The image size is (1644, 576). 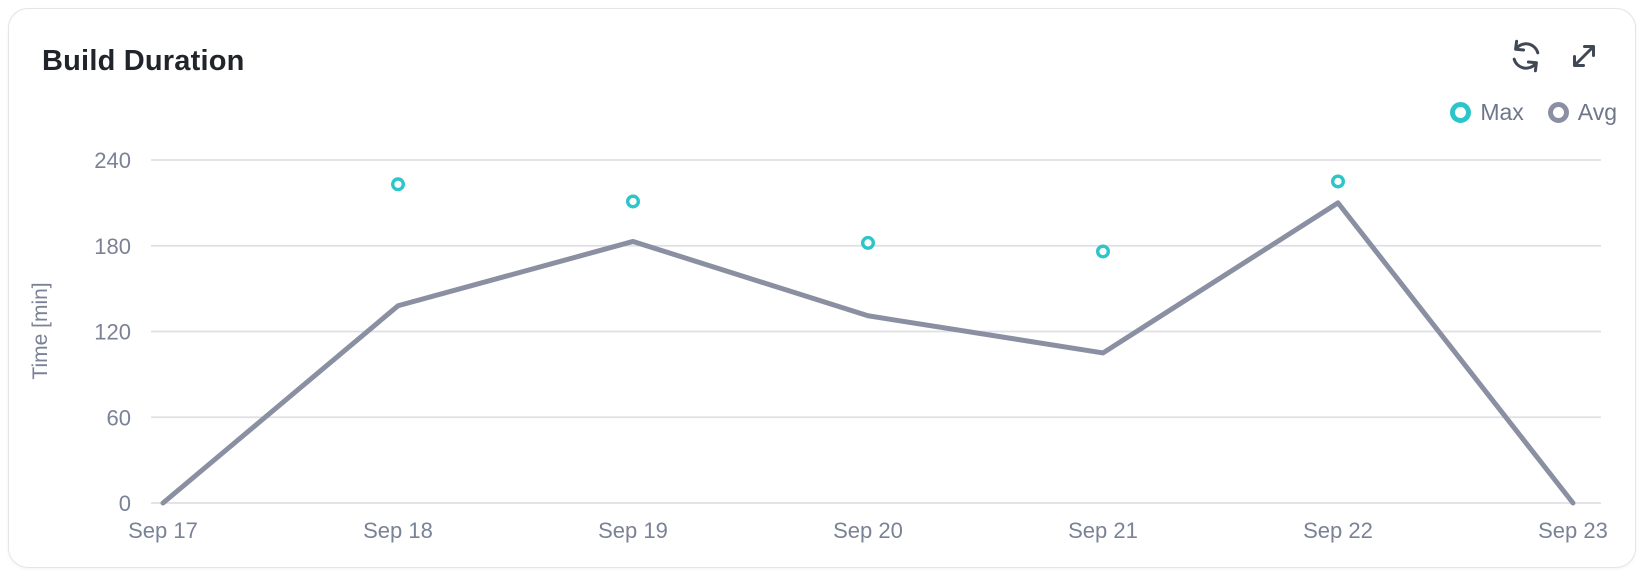 What do you see at coordinates (119, 417) in the screenshot?
I see `y-tick-label-60: 60` at bounding box center [119, 417].